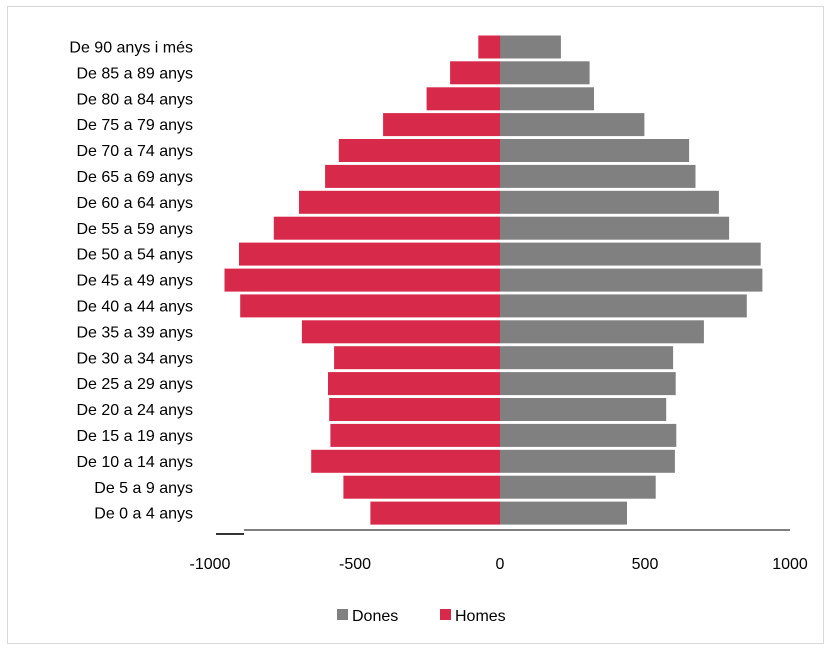 The image size is (832, 650). What do you see at coordinates (134, 125) in the screenshot?
I see `category-label: De 75 a 79 anys` at bounding box center [134, 125].